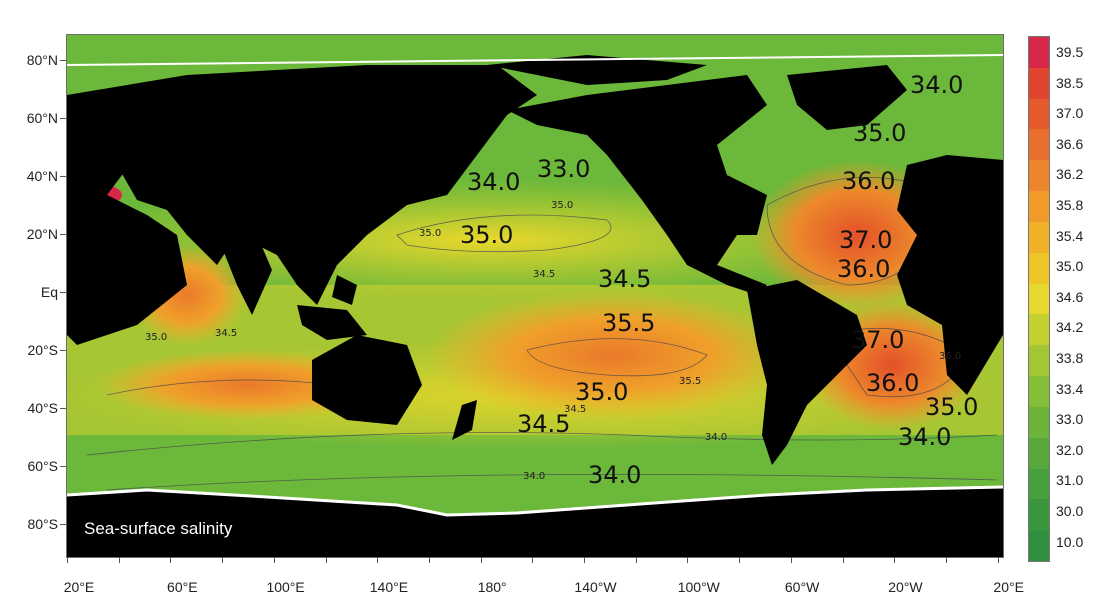 This screenshot has height=612, width=1109. I want to click on colorbar-label: 31.0, so click(1070, 480).